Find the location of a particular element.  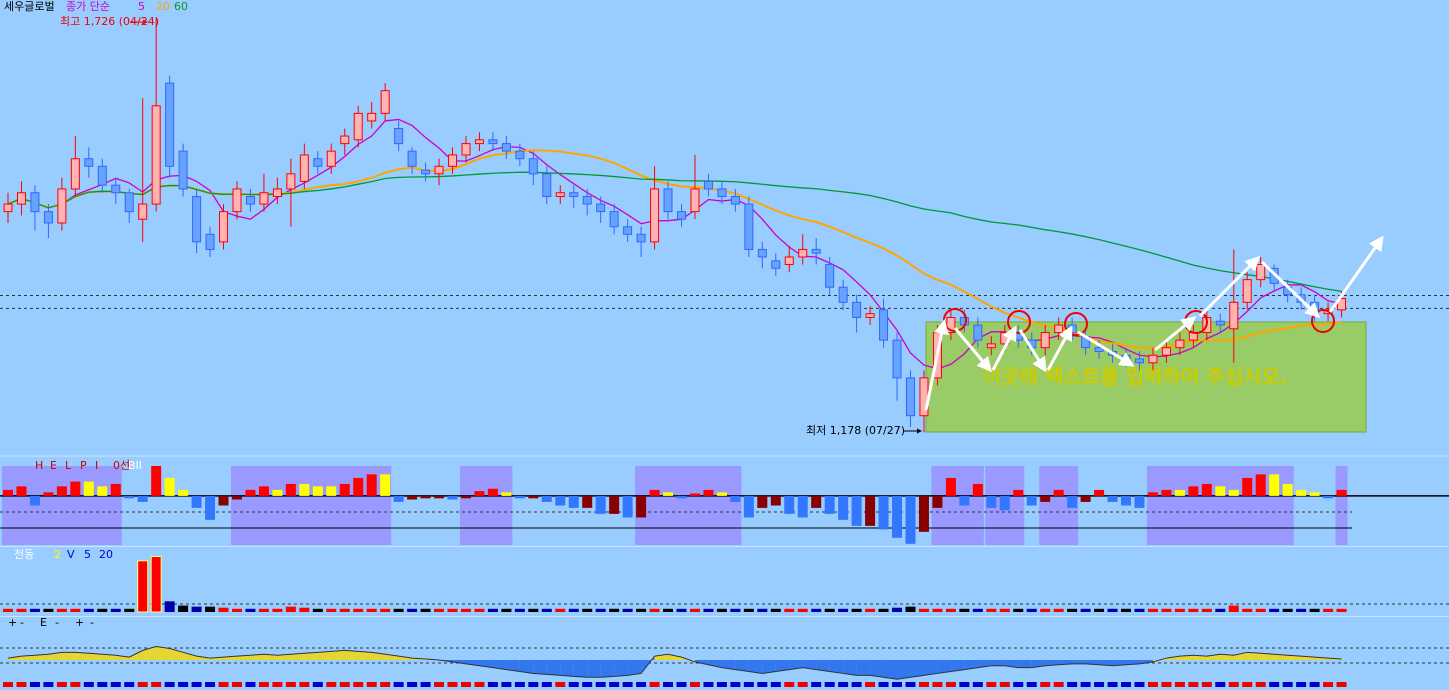

panel-label: 0선 is located at coordinates (121, 465).